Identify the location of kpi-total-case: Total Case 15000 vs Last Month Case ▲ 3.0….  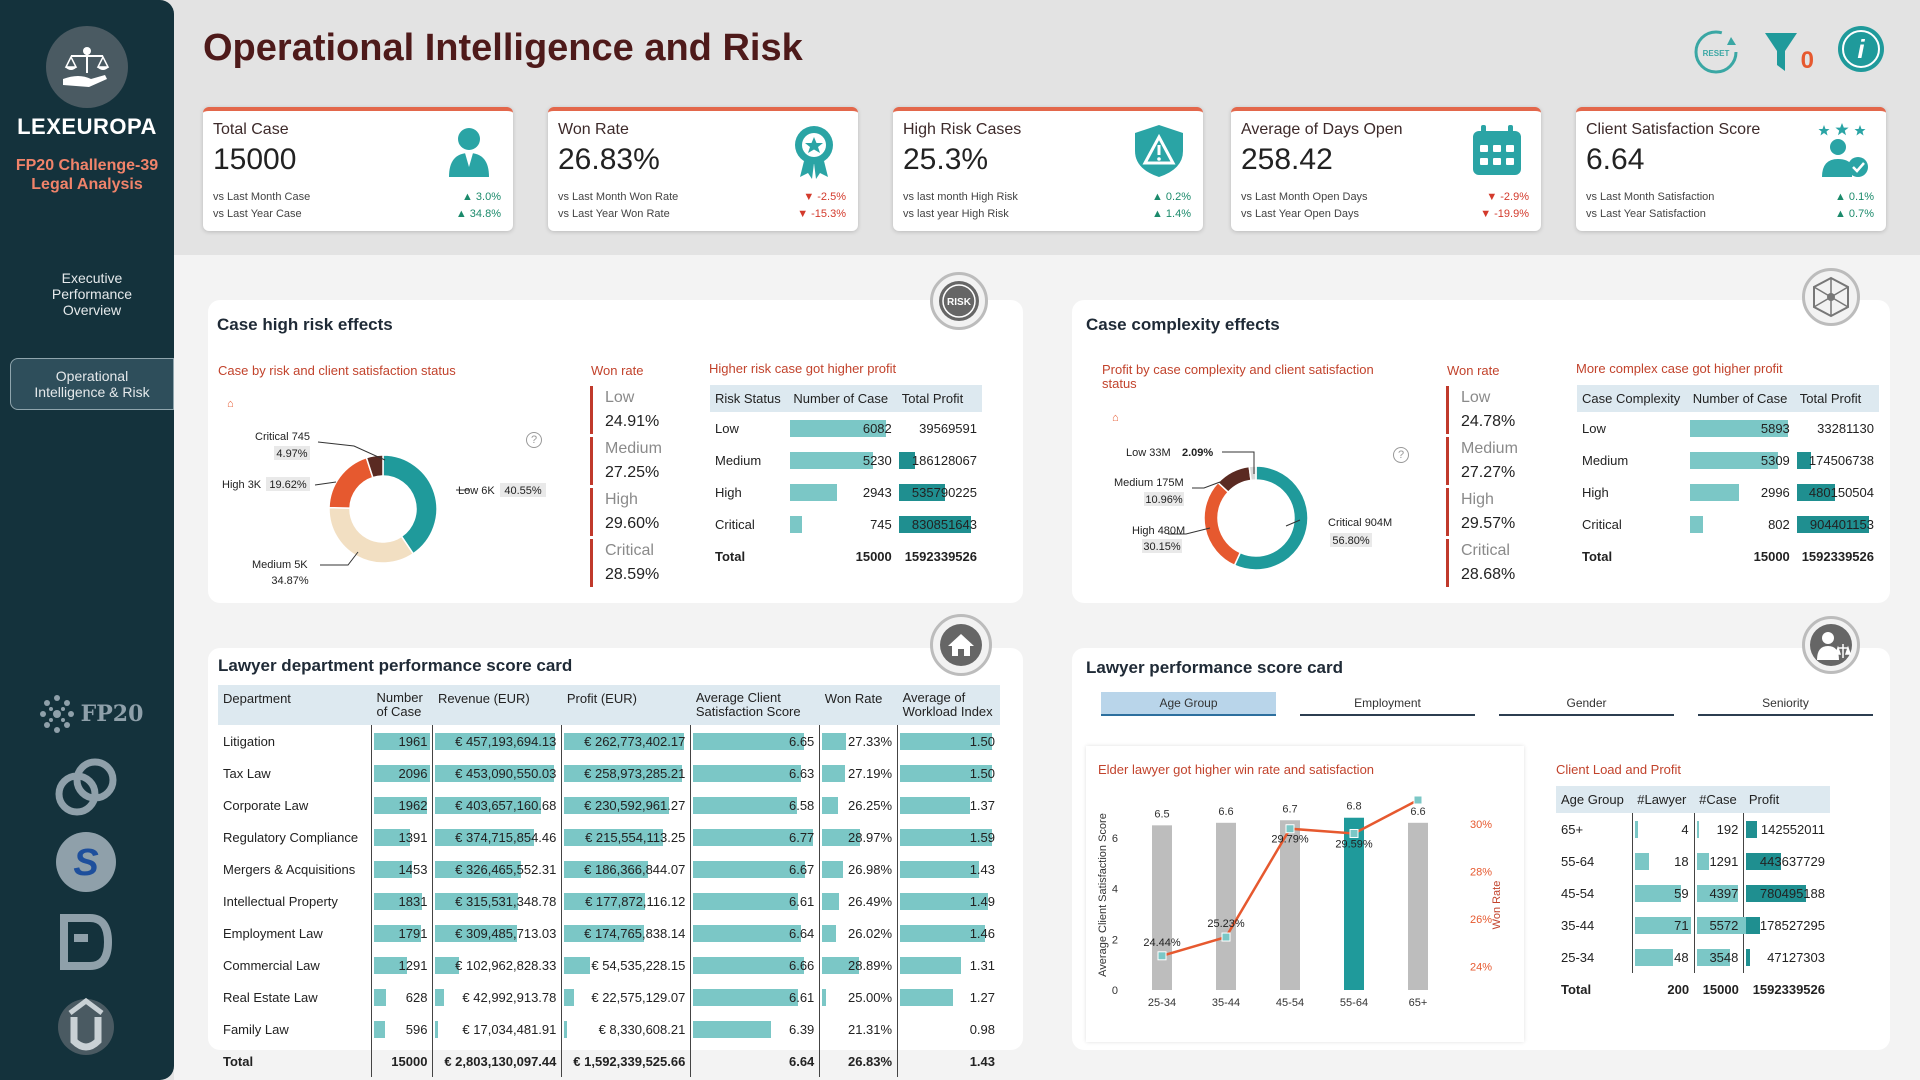
(358, 169).